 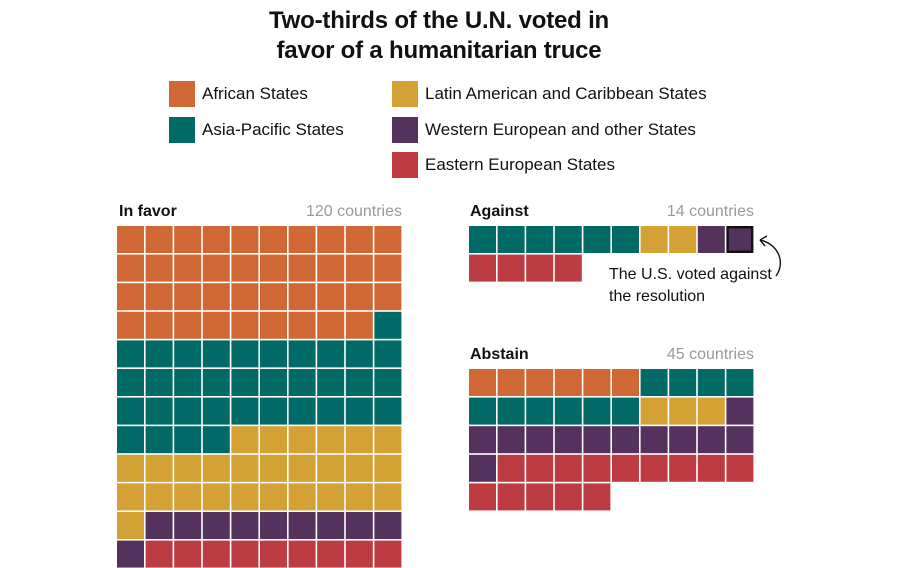 What do you see at coordinates (770, 258) in the screenshot?
I see `annotation-arrow` at bounding box center [770, 258].